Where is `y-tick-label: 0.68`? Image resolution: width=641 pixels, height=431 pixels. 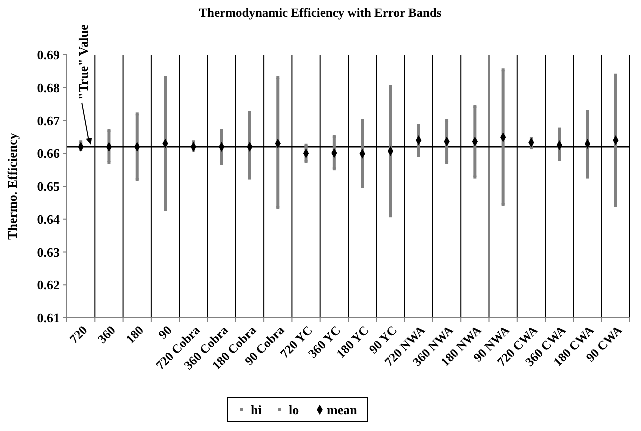 y-tick-label: 0.68 is located at coordinates (48, 88).